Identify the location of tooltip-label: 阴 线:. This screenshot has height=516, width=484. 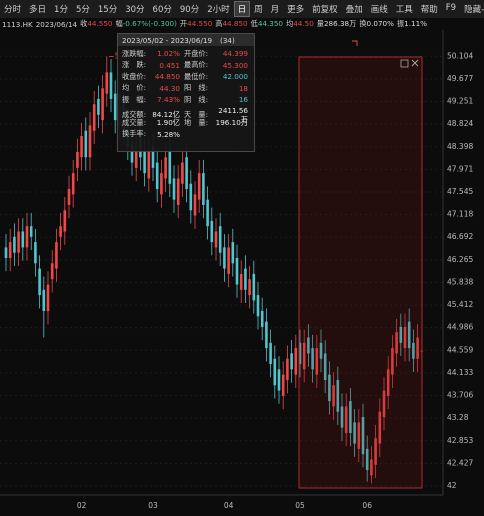
(196, 99).